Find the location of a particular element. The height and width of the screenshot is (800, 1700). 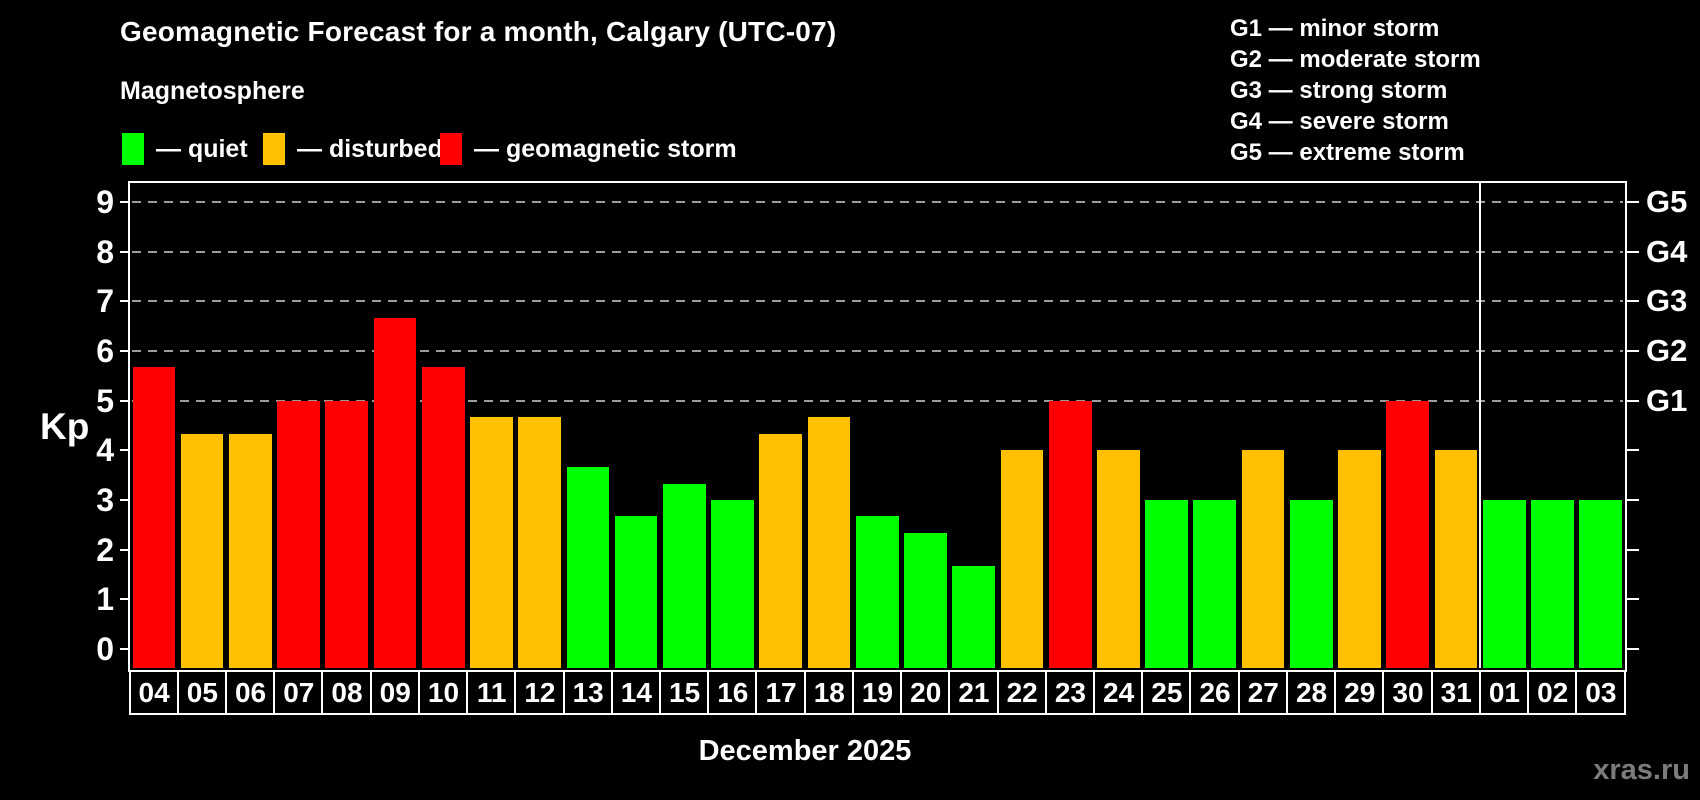

y-tick-label-9: 9 is located at coordinates (105, 201).